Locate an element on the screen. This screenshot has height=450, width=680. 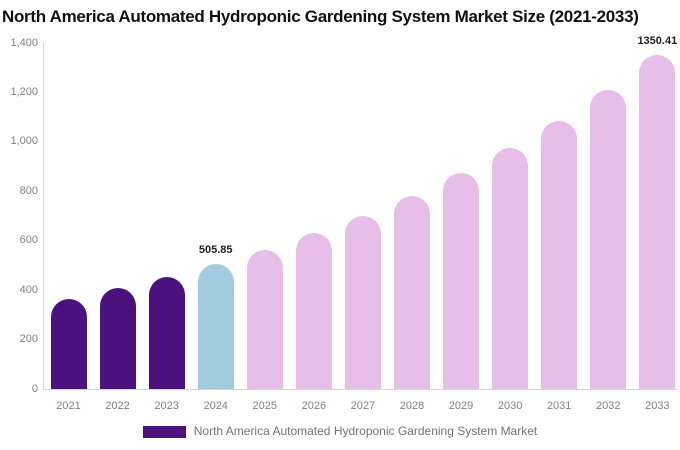
y-tick-label: 1,000 is located at coordinates (24, 141).